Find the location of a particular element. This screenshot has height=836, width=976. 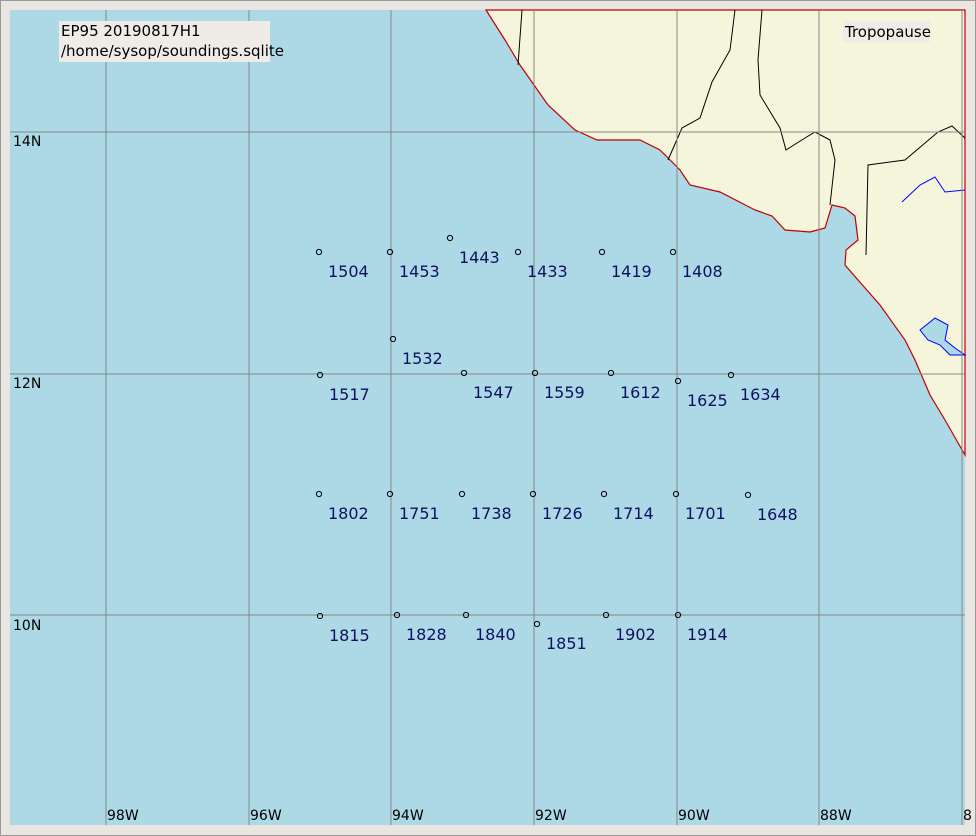

station-label: 1634 is located at coordinates (760, 394).